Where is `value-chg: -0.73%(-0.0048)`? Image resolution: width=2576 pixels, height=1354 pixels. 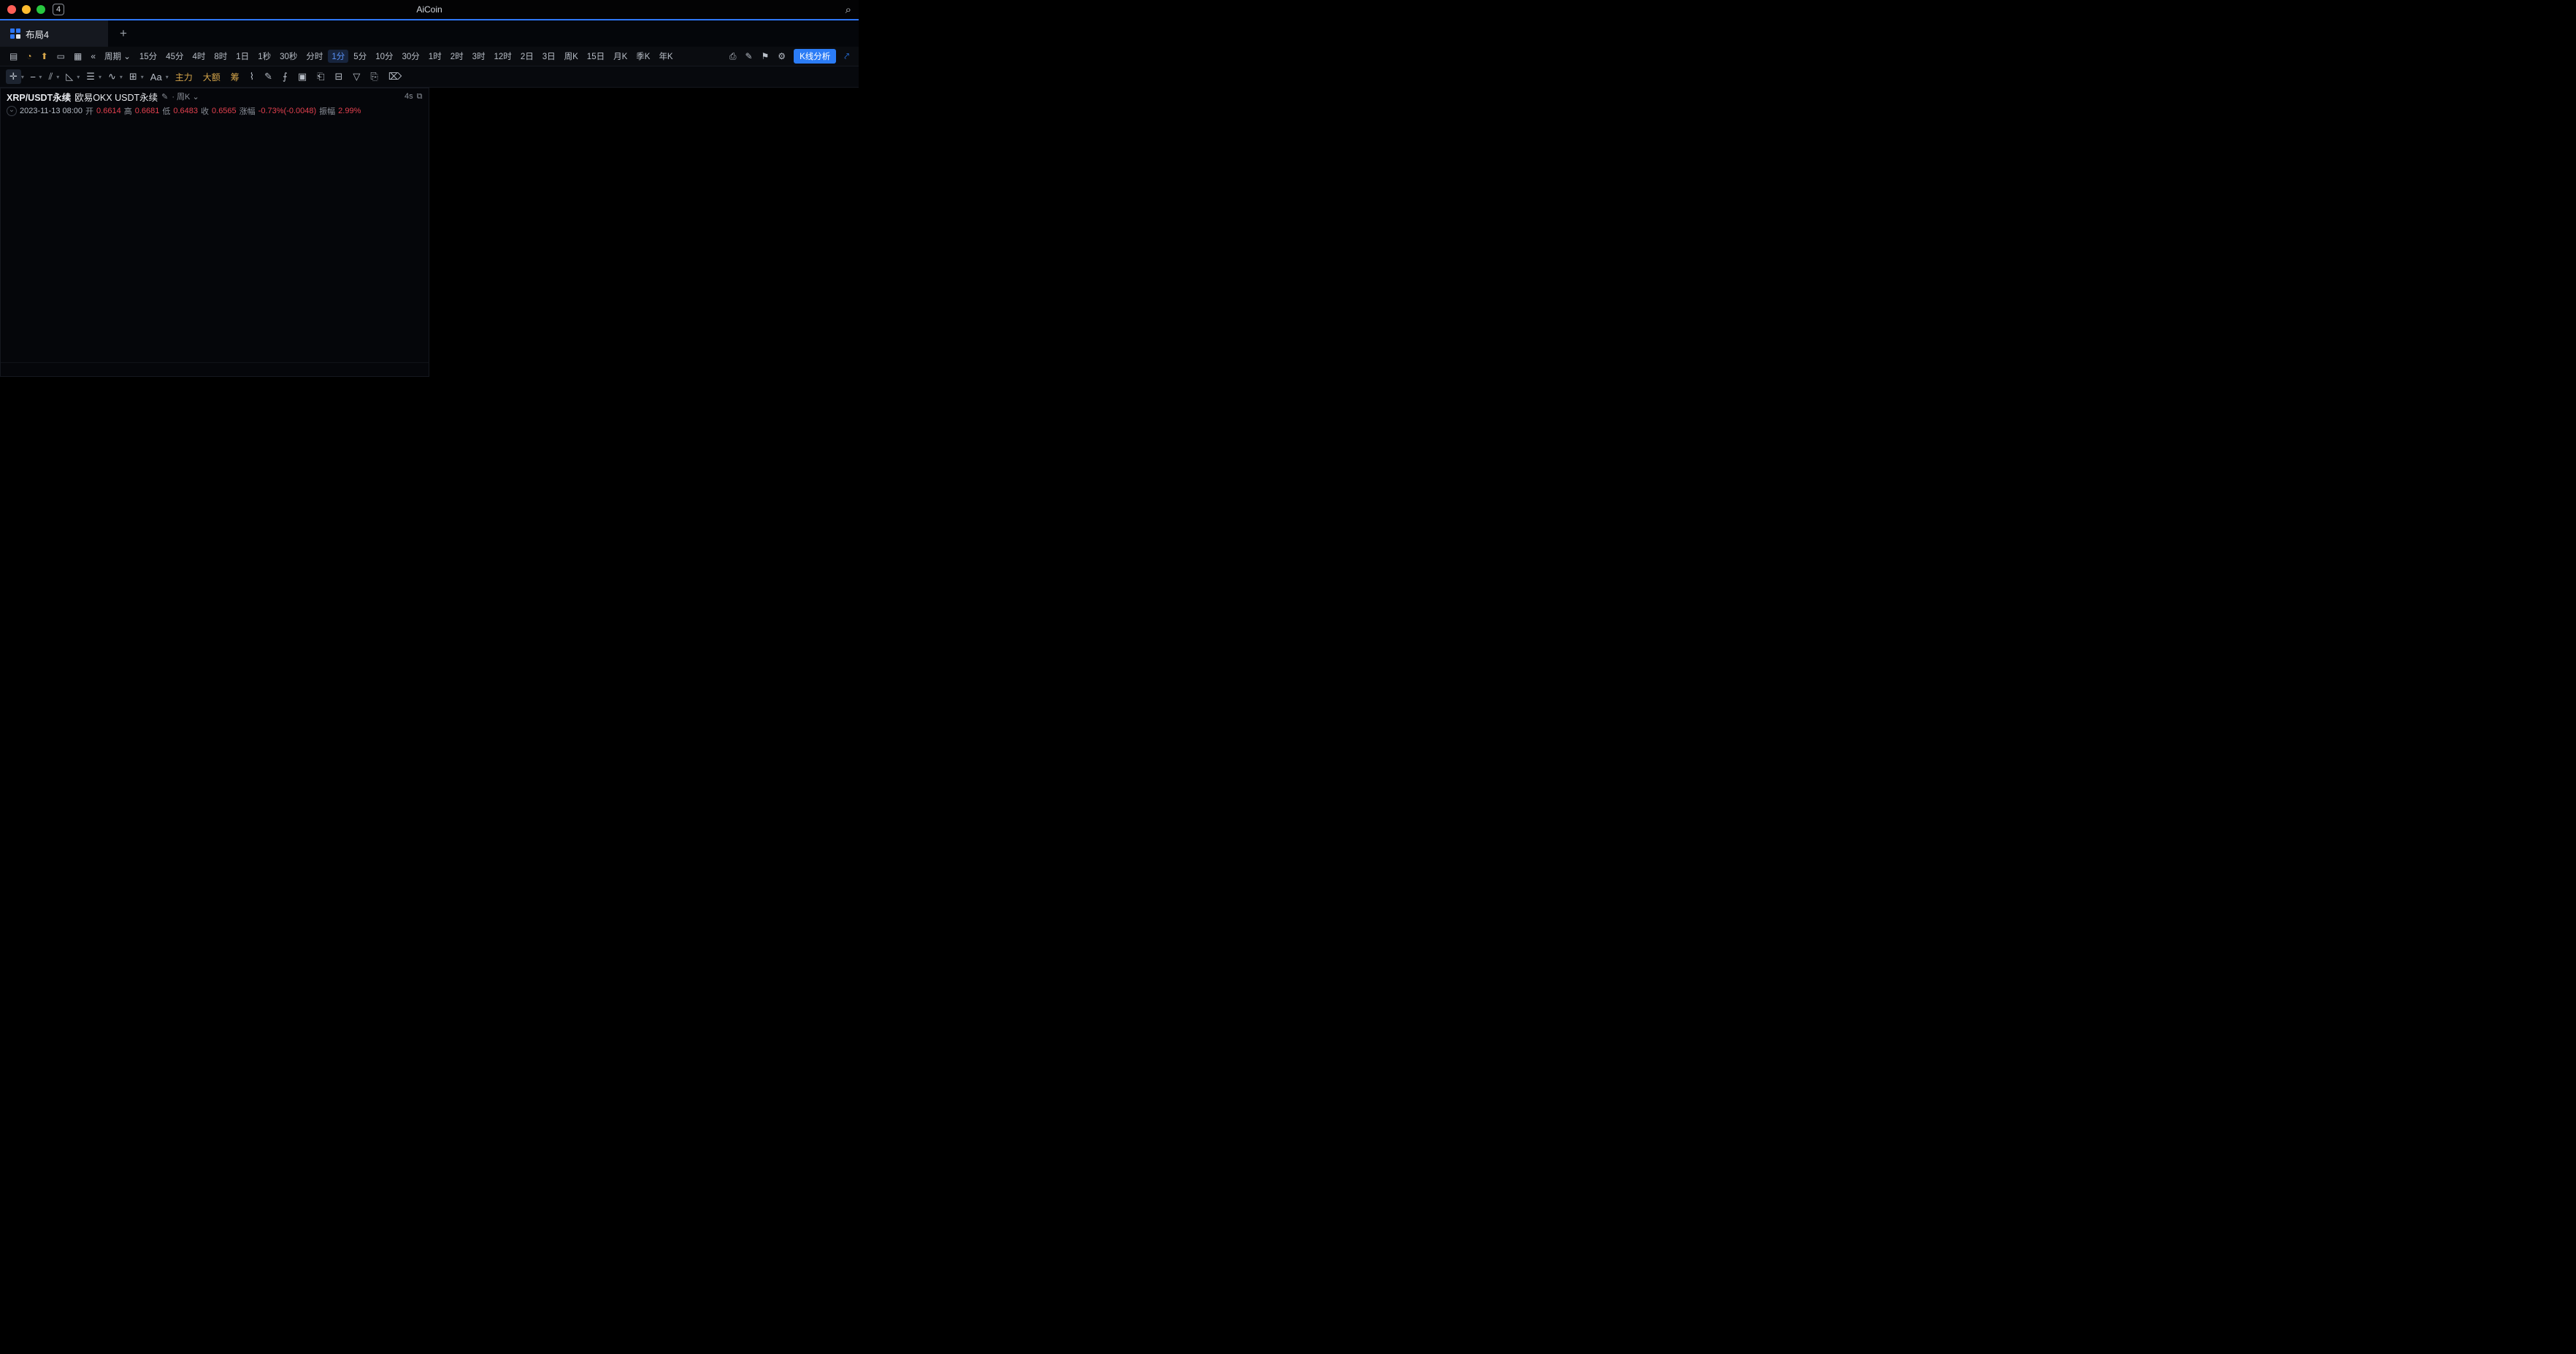
value-chg: -0.73%(-0.0048) is located at coordinates (287, 110).